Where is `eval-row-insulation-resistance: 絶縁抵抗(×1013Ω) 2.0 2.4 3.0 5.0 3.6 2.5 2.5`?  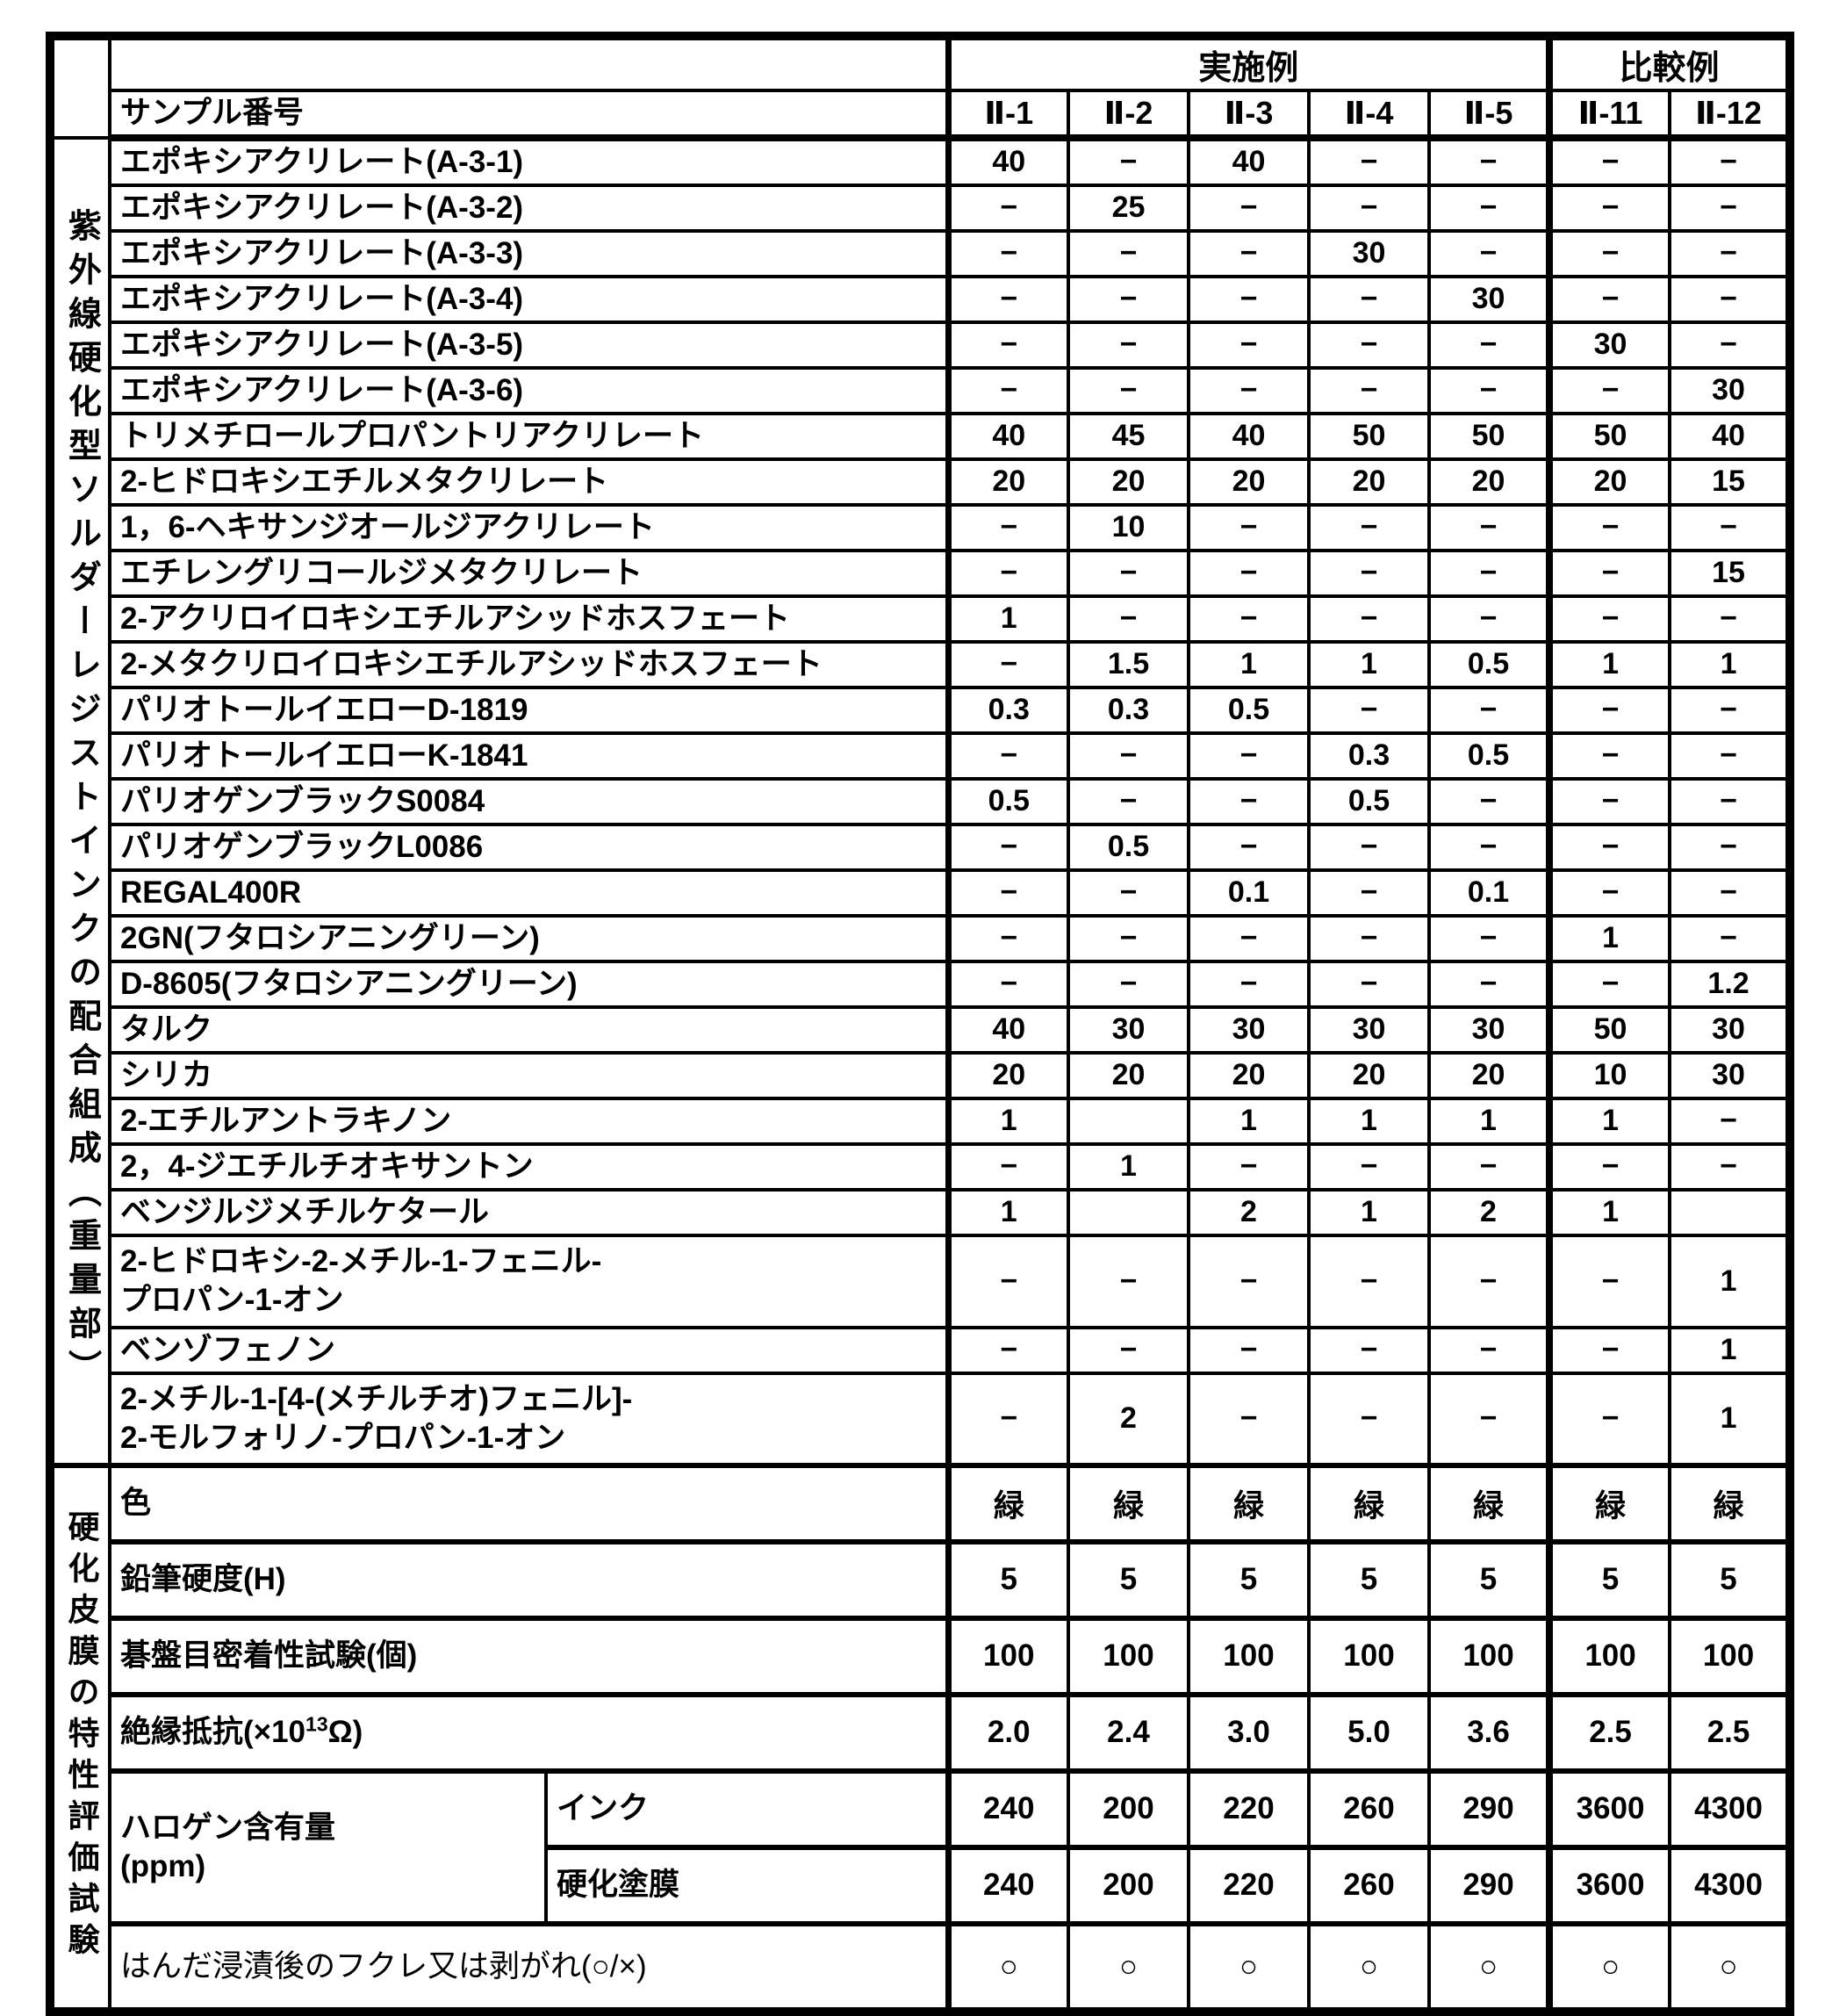 eval-row-insulation-resistance: 絶縁抵抗(×1013Ω) 2.0 2.4 3.0 5.0 3.6 2.5 2.5 is located at coordinates (921, 1732).